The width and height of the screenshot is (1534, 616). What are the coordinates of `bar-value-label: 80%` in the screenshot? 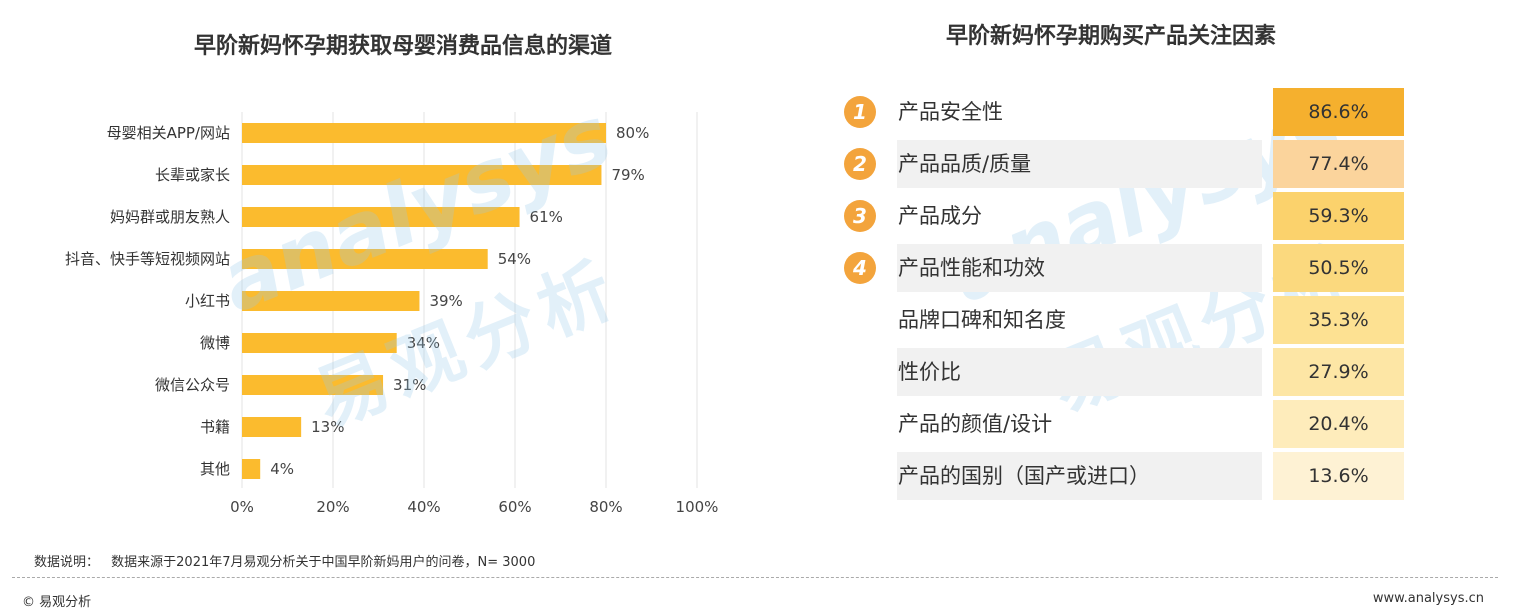 It's located at (632, 133).